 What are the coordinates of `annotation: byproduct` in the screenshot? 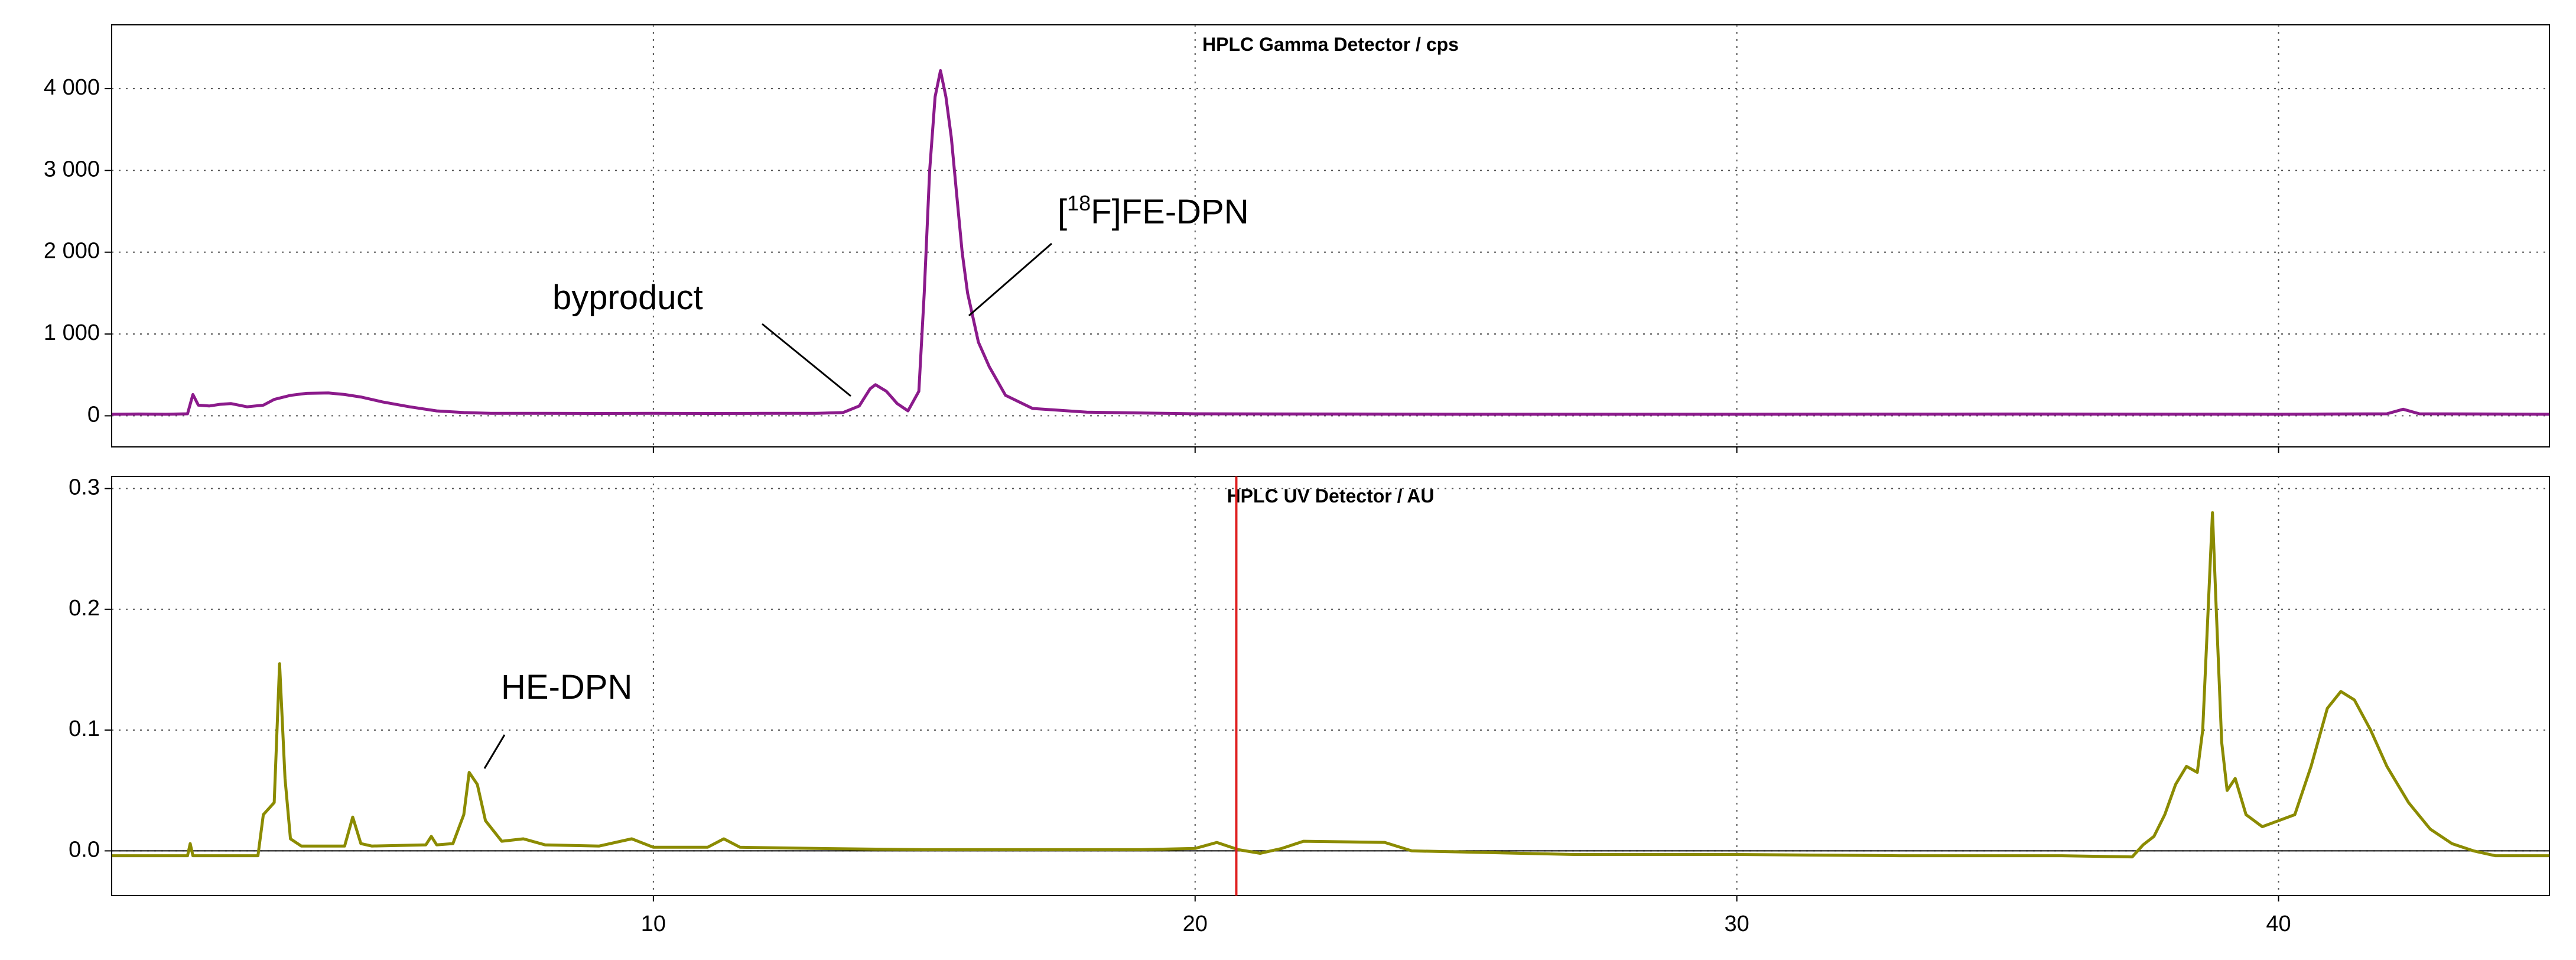 It's located at (627, 297).